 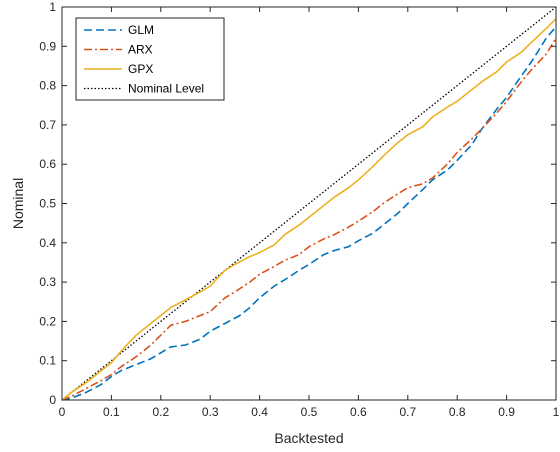 I want to click on legend-label-nominal-level: Nominal Level, so click(x=166, y=89).